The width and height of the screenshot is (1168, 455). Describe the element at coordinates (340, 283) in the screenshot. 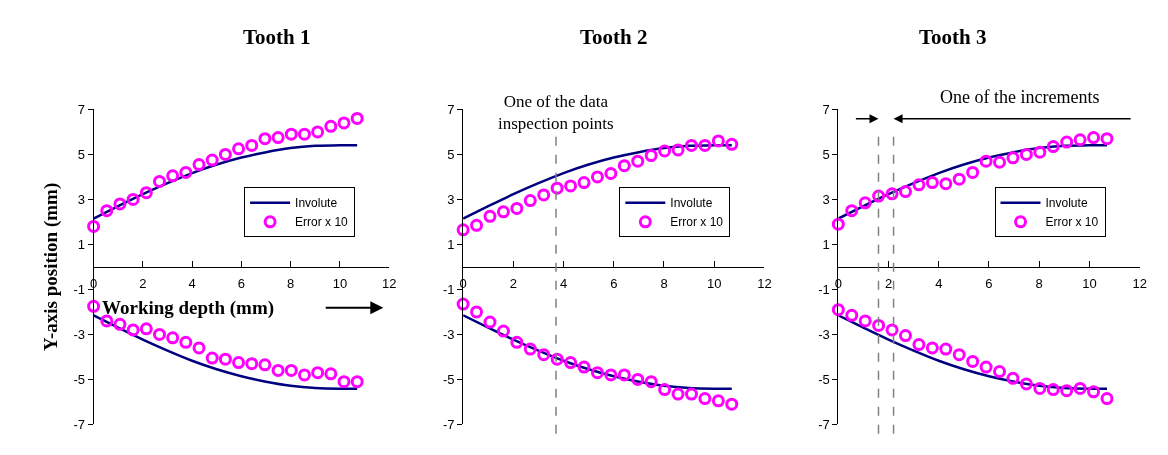

I see `x-tick-label: 10` at that location.